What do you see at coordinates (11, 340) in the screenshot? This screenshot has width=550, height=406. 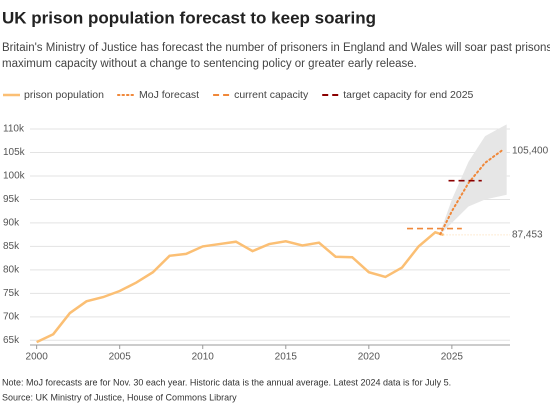 I see `y-tick-label: 65k` at bounding box center [11, 340].